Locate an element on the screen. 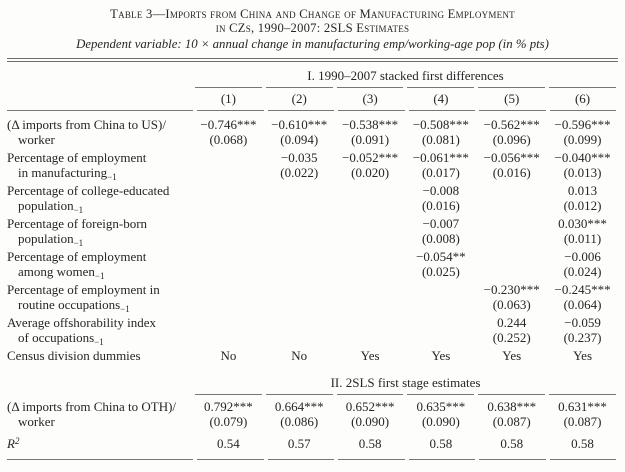 This screenshot has height=472, width=625. estimate: −0.538*** is located at coordinates (370, 124).